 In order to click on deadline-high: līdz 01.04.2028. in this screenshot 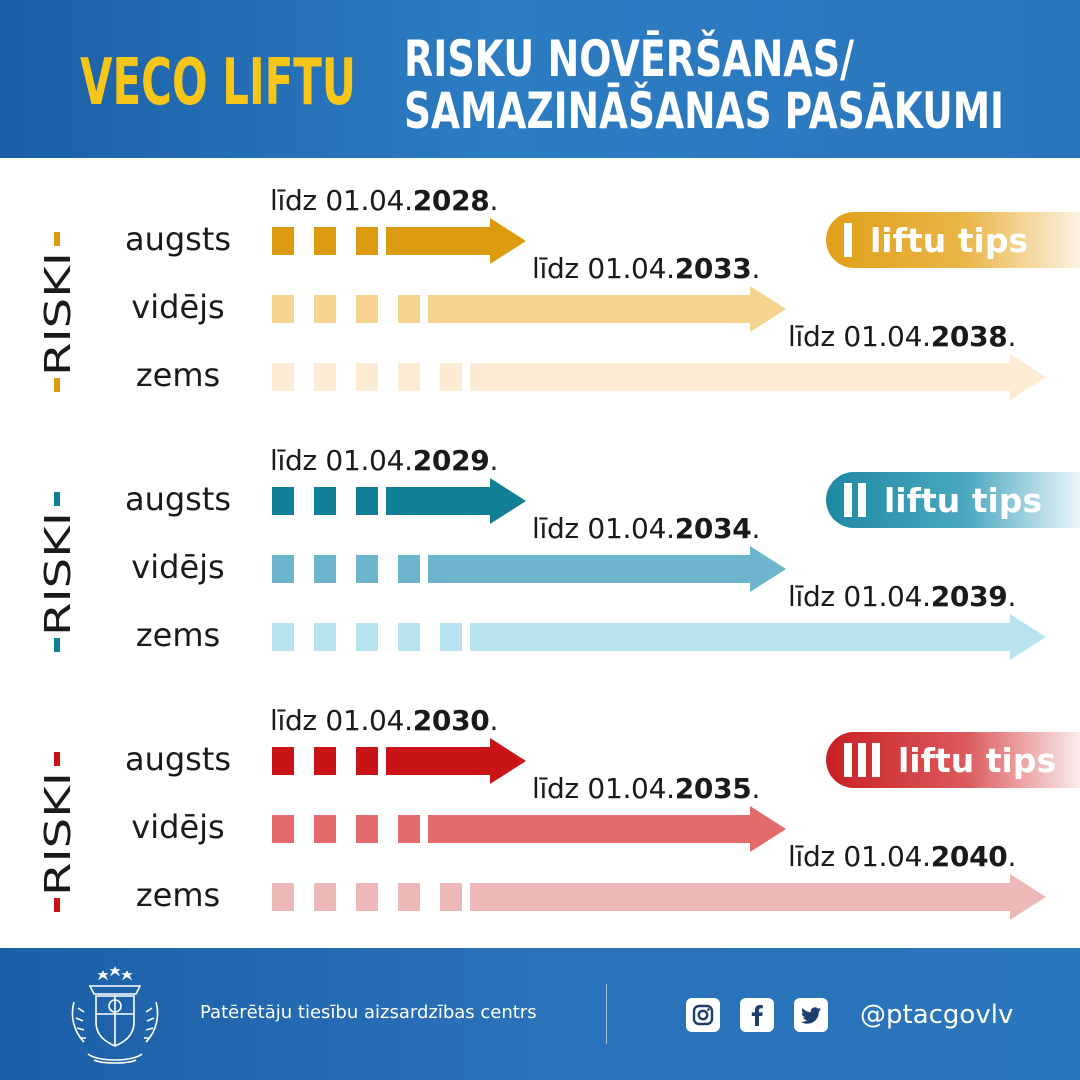, I will do `click(384, 200)`.